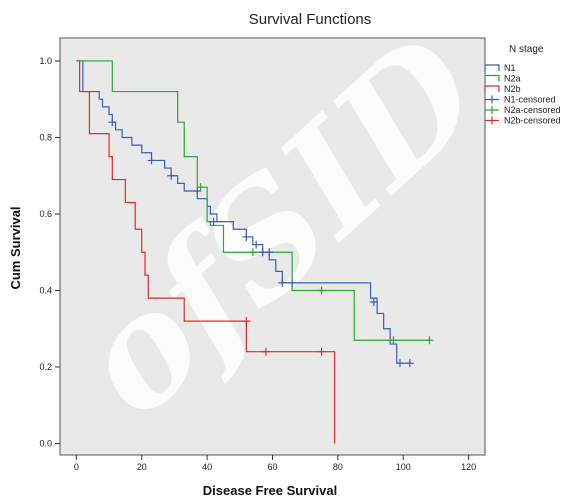 The image size is (588, 504). What do you see at coordinates (338, 467) in the screenshot?
I see `x-tick-label: 80` at bounding box center [338, 467].